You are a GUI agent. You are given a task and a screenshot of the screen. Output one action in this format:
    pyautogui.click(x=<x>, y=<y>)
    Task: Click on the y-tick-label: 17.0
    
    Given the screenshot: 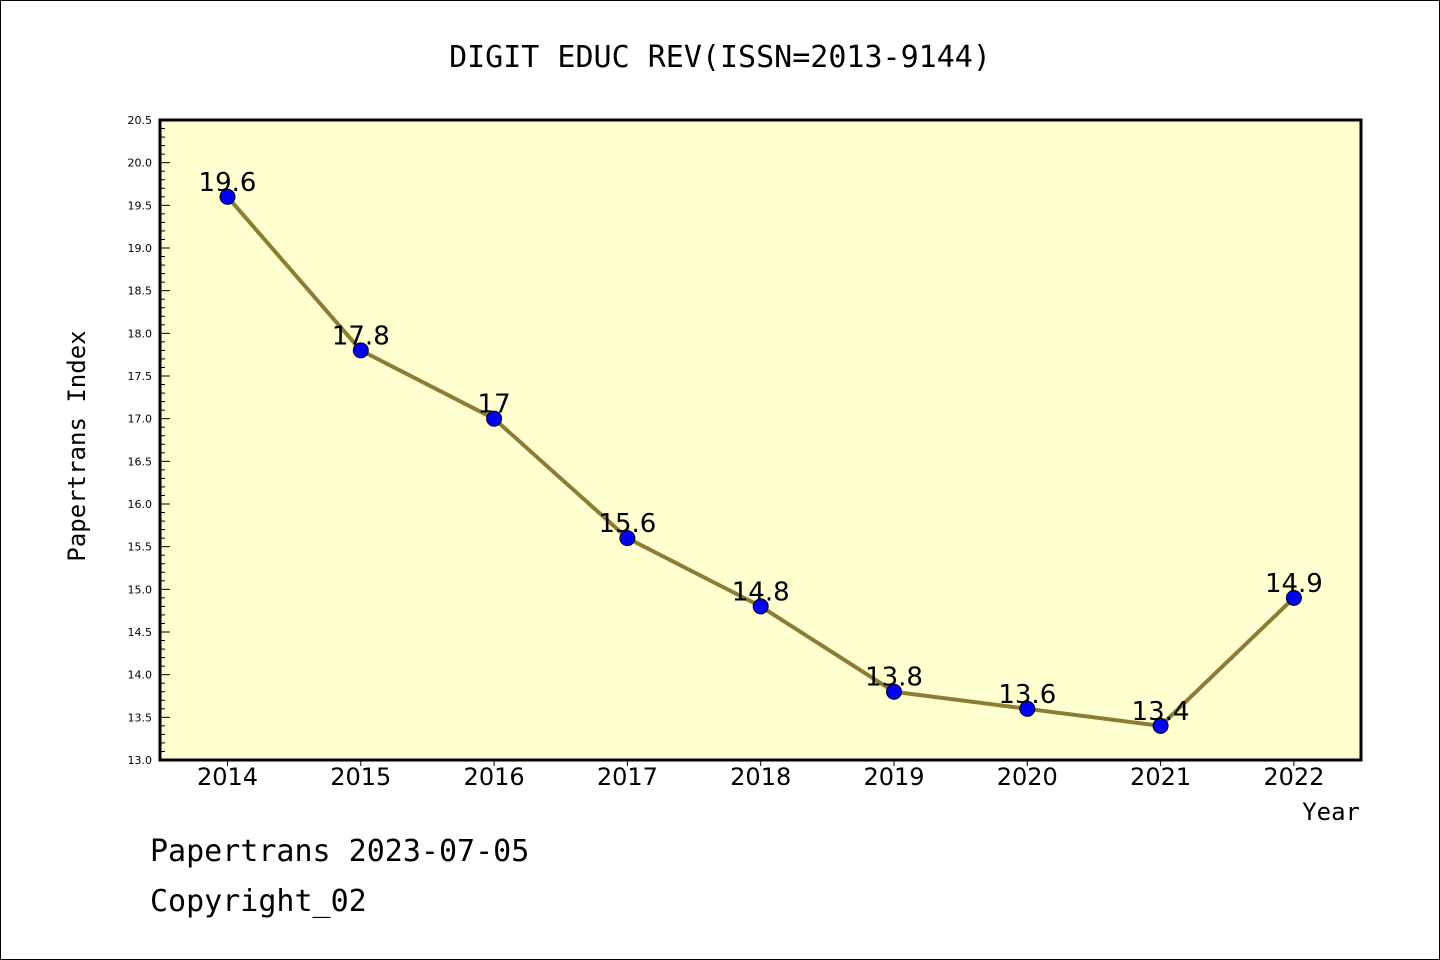 What is the action you would take?
    pyautogui.click(x=140, y=419)
    